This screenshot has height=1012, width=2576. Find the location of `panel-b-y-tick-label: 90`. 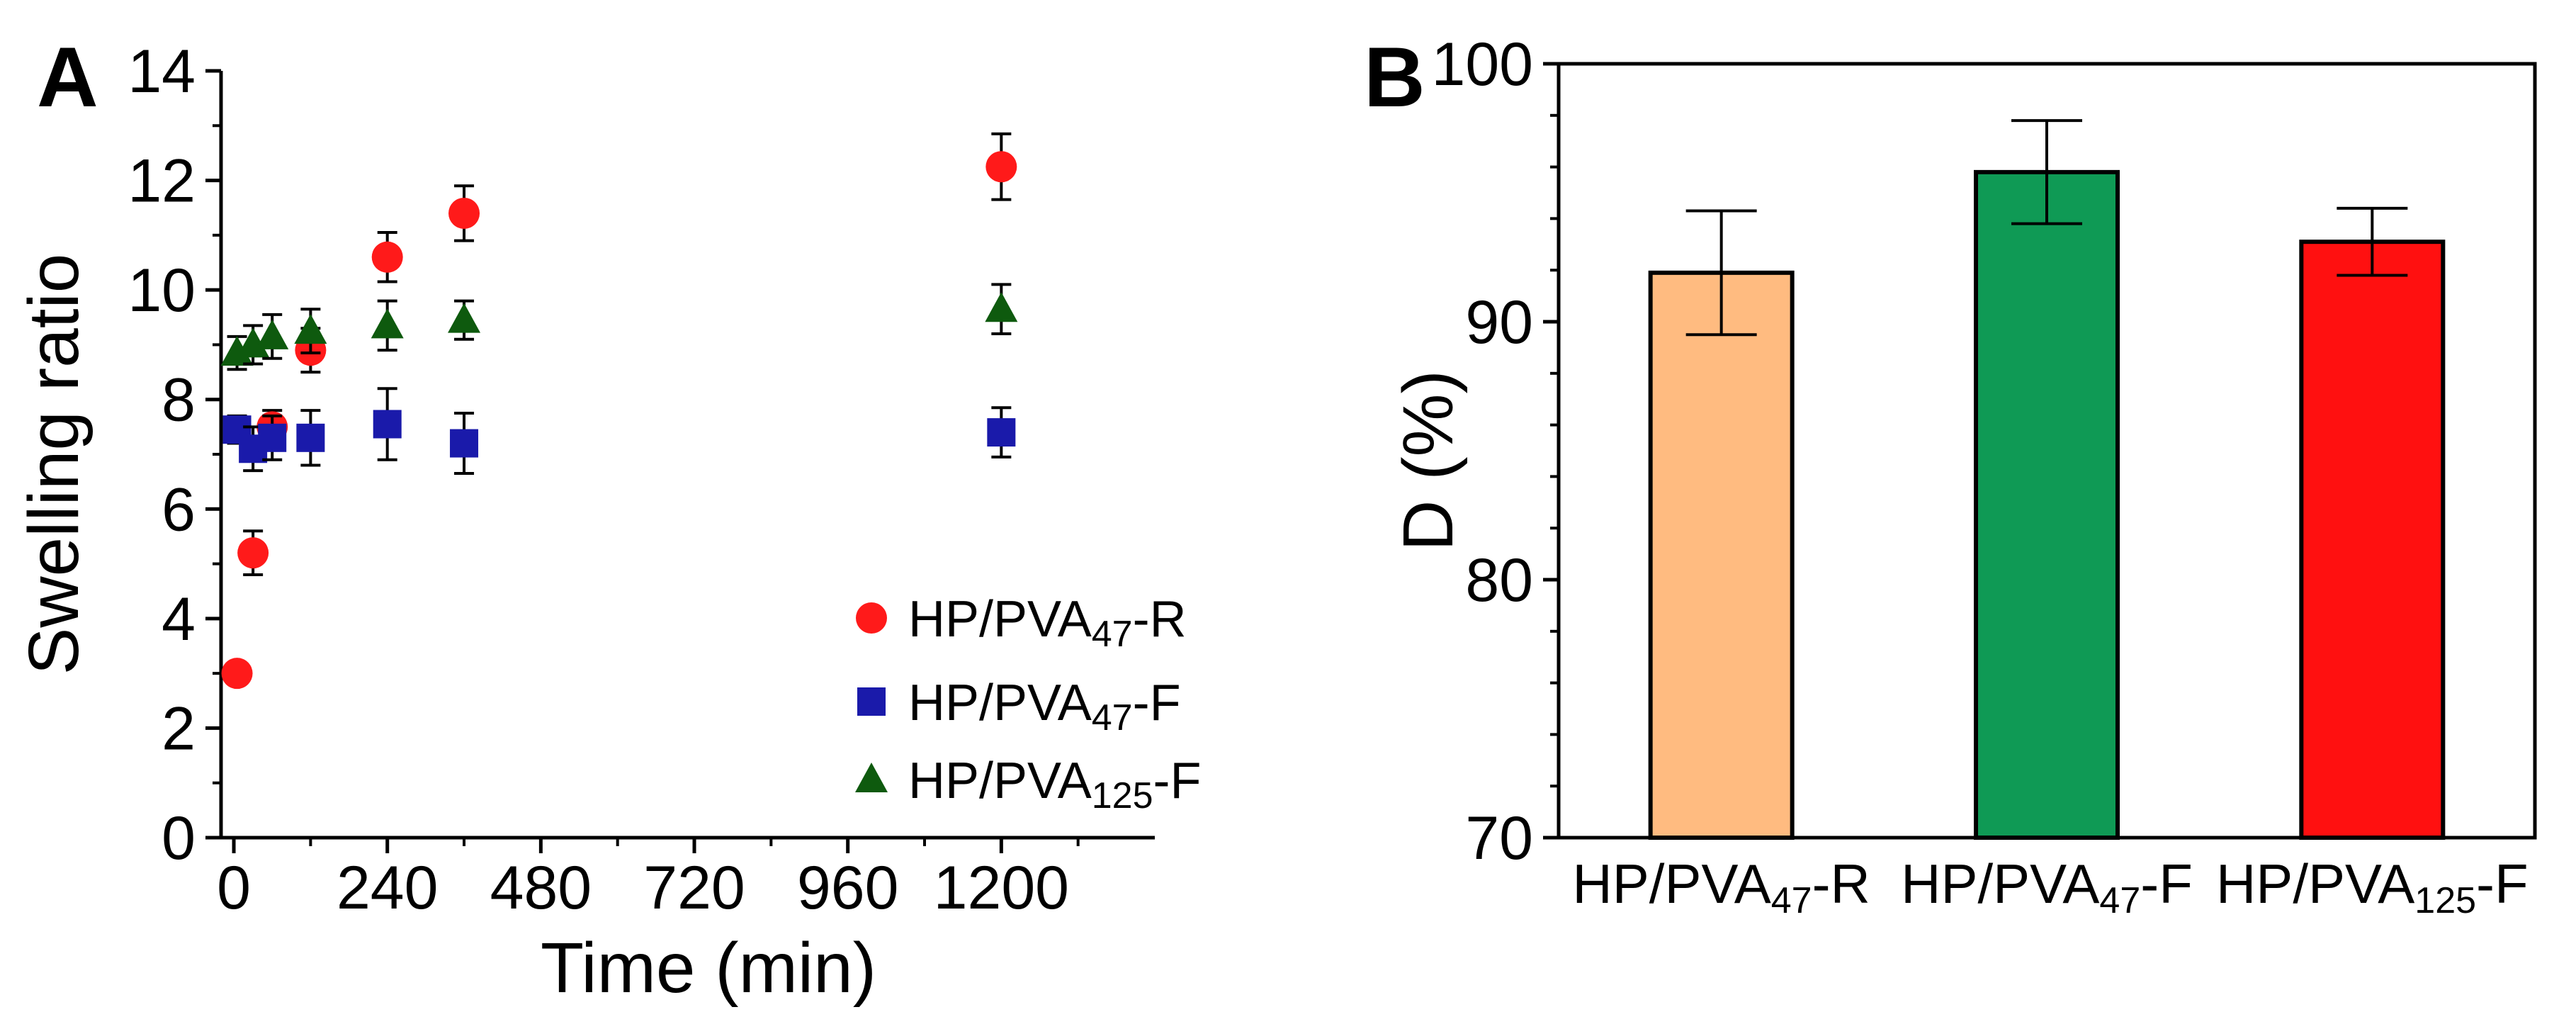

panel-b-y-tick-label: 90 is located at coordinates (1499, 322).